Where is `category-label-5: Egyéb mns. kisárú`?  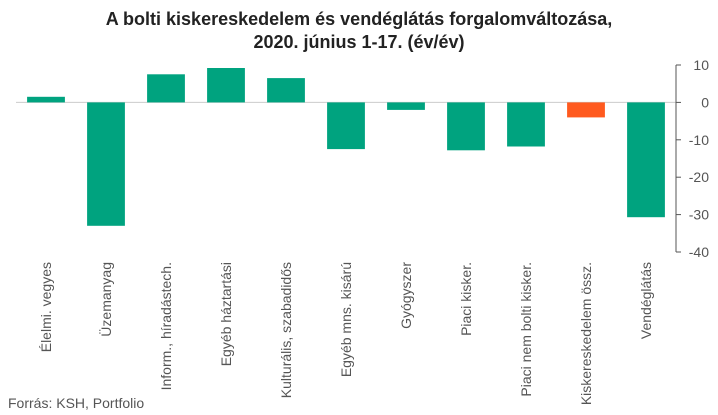
category-label-5: Egyéb mns. kisárú is located at coordinates (346, 319).